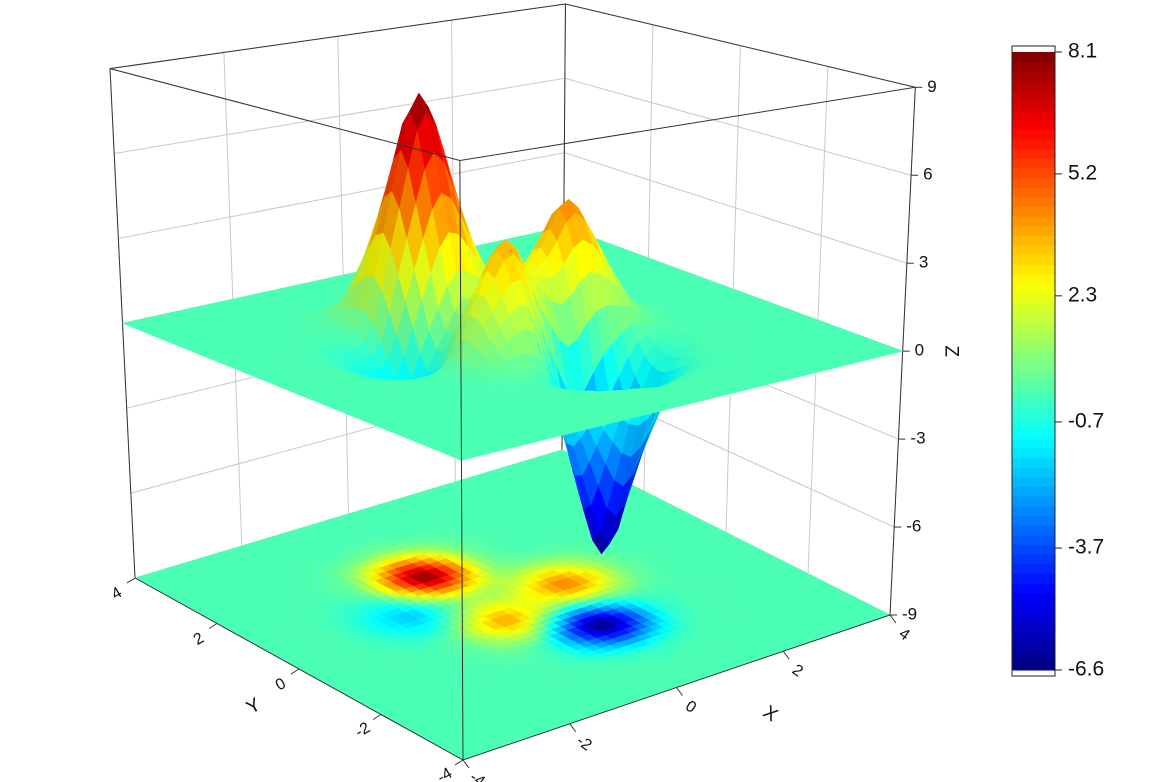  What do you see at coordinates (1082, 294) in the screenshot?
I see `colorbar-tick-label: 2.3` at bounding box center [1082, 294].